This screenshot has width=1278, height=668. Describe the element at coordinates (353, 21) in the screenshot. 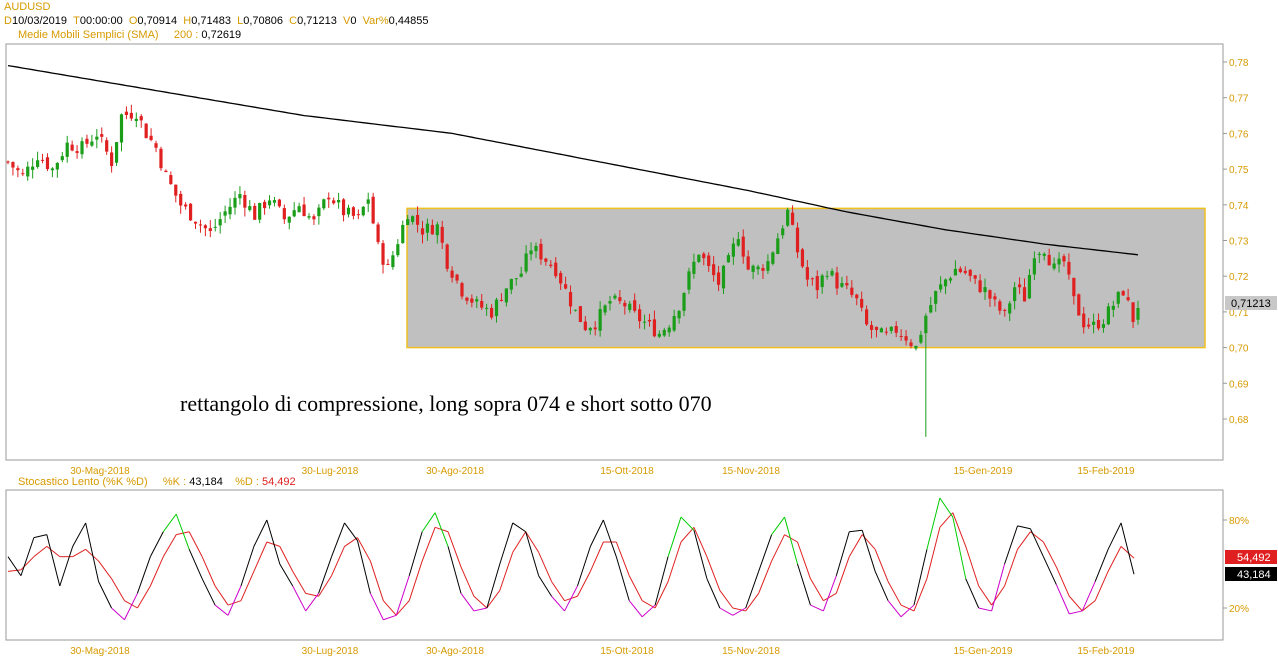

I see `v-value: 0` at that location.